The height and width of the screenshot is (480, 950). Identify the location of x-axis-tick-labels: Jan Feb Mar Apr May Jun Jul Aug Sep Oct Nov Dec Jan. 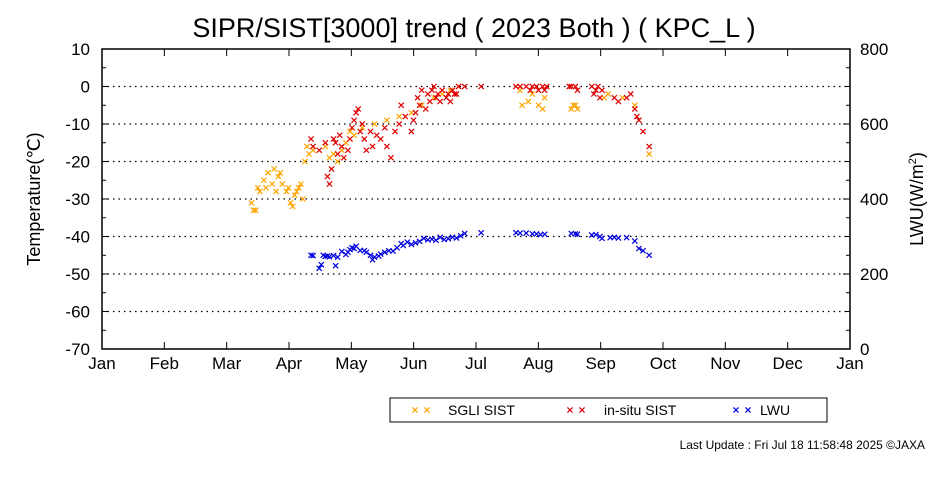
(475, 363).